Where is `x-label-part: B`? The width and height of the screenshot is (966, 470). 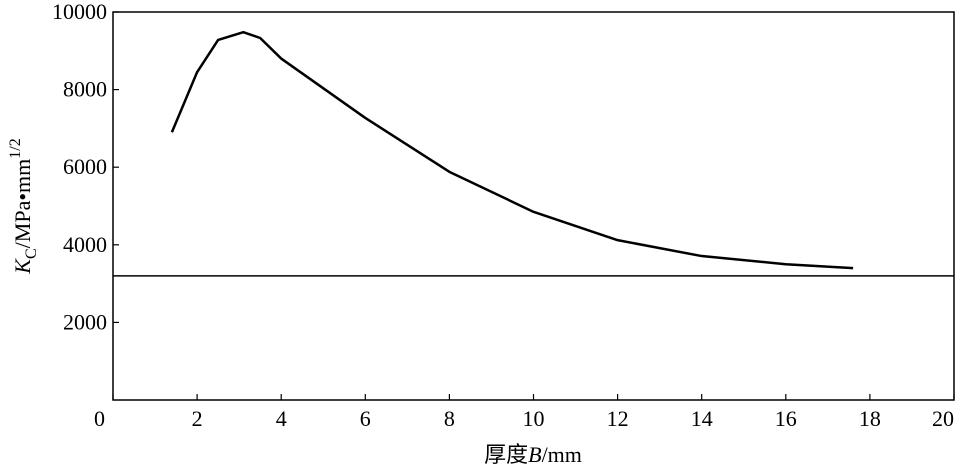
x-label-part: B is located at coordinates (534, 454).